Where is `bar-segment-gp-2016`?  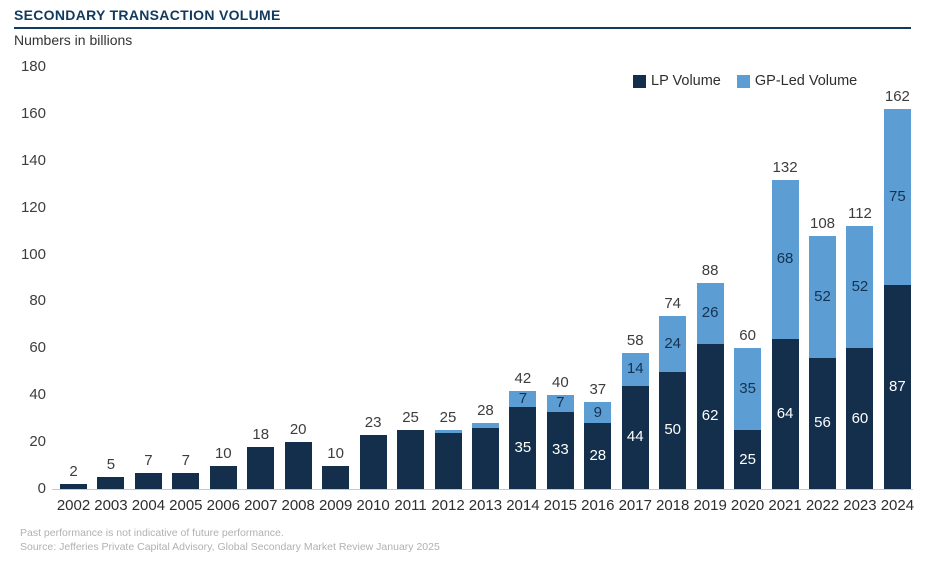
bar-segment-gp-2016 is located at coordinates (598, 413).